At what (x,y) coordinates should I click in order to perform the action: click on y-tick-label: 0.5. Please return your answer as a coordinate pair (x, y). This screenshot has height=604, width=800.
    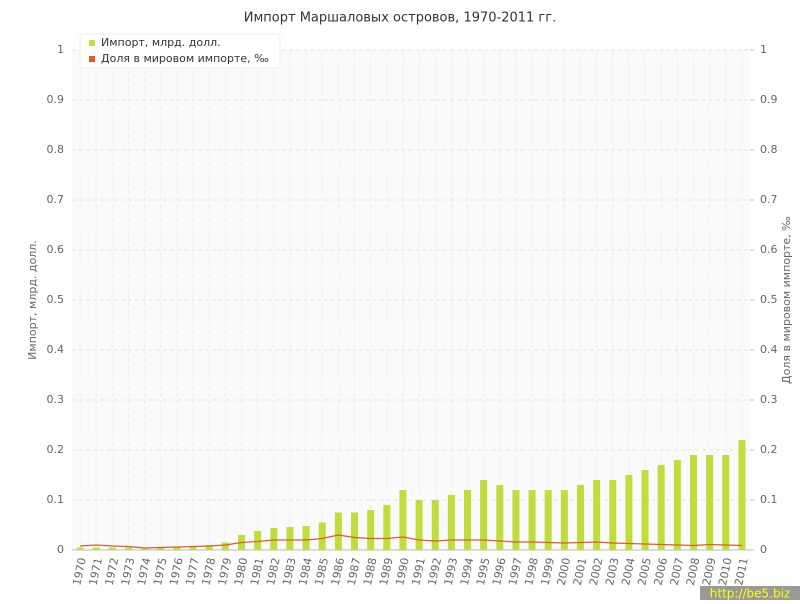
    Looking at the image, I should click on (56, 299).